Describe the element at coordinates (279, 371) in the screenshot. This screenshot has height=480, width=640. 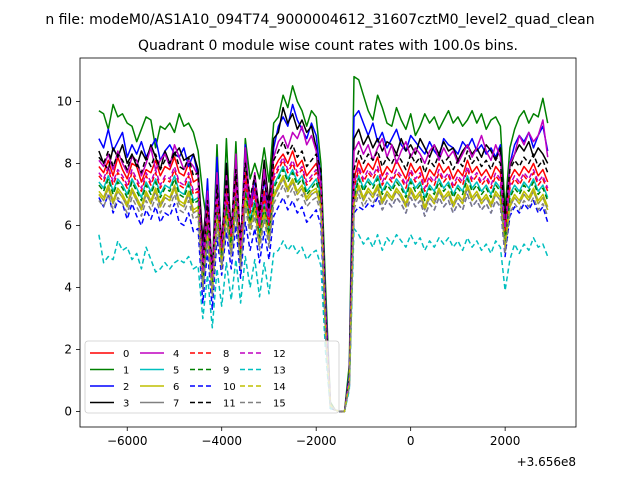
I see `legend-label-13: 13` at that location.